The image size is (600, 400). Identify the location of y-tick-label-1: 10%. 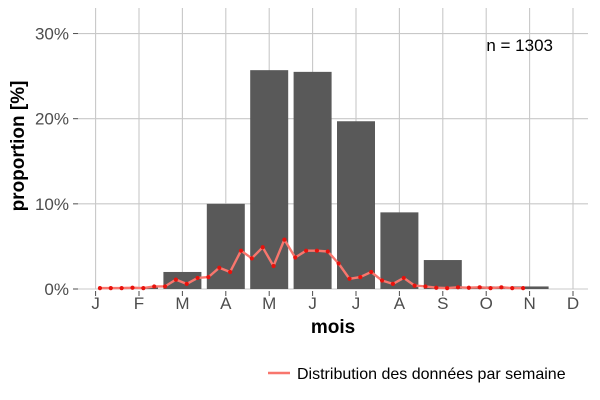
(52, 204).